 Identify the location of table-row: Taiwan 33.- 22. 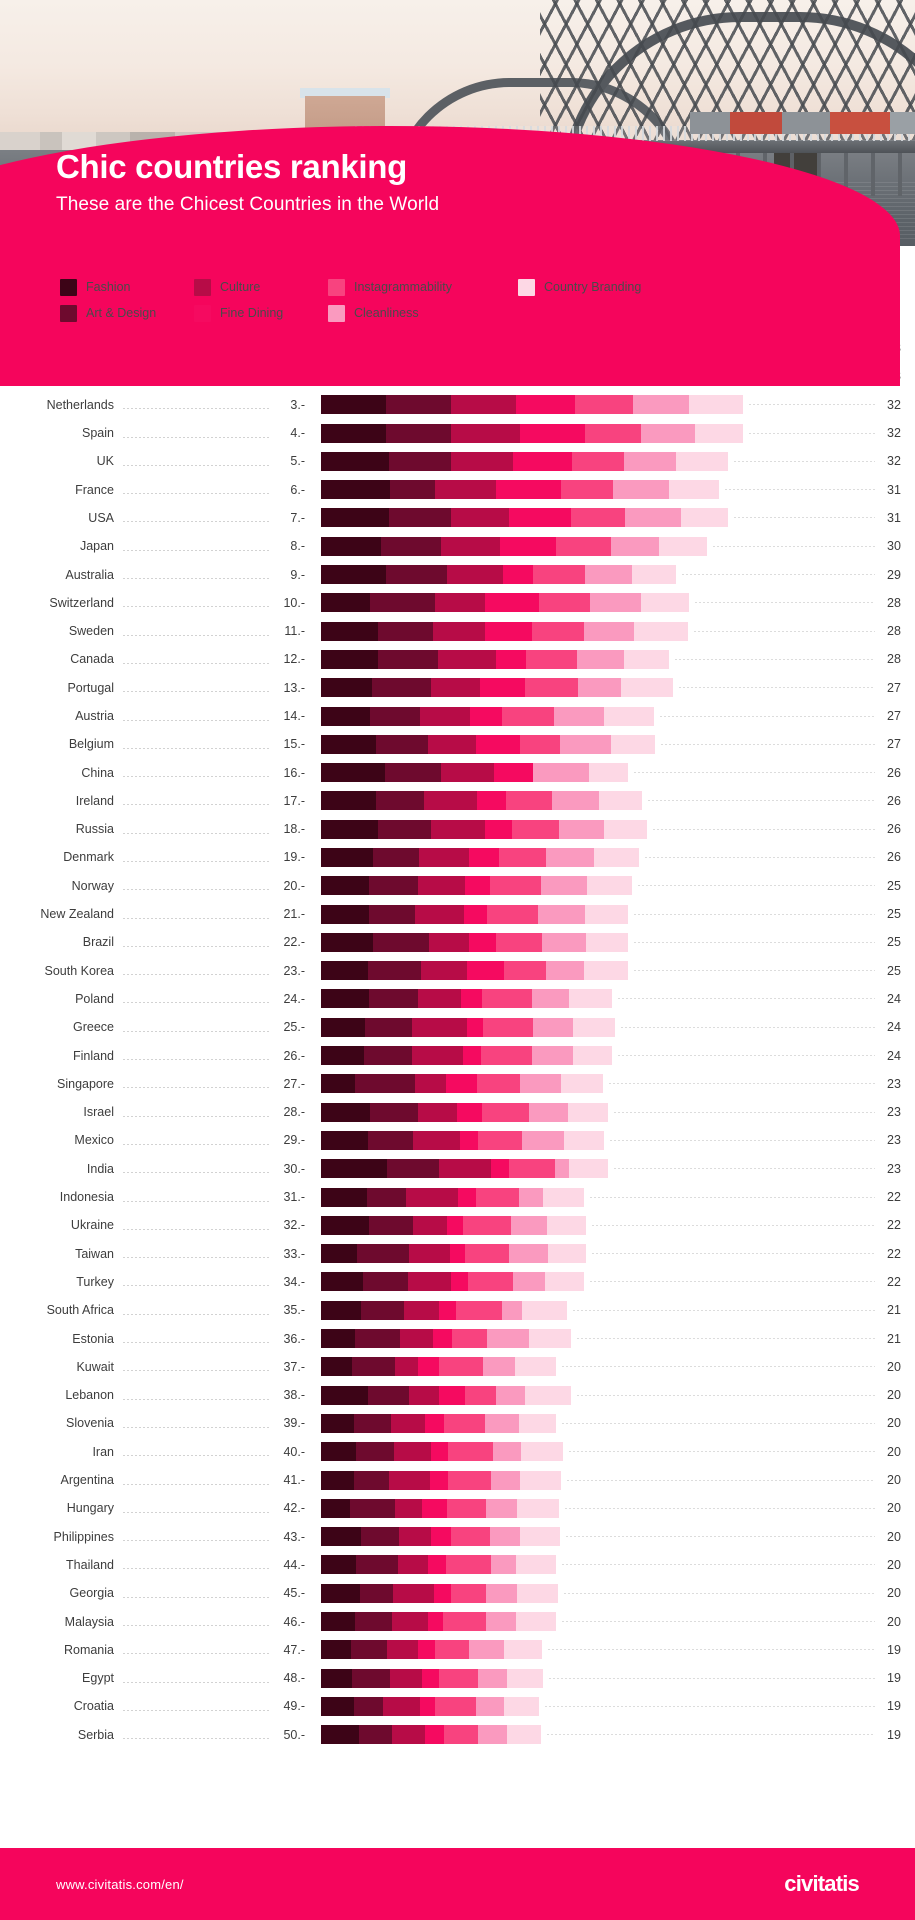
(457, 1254).